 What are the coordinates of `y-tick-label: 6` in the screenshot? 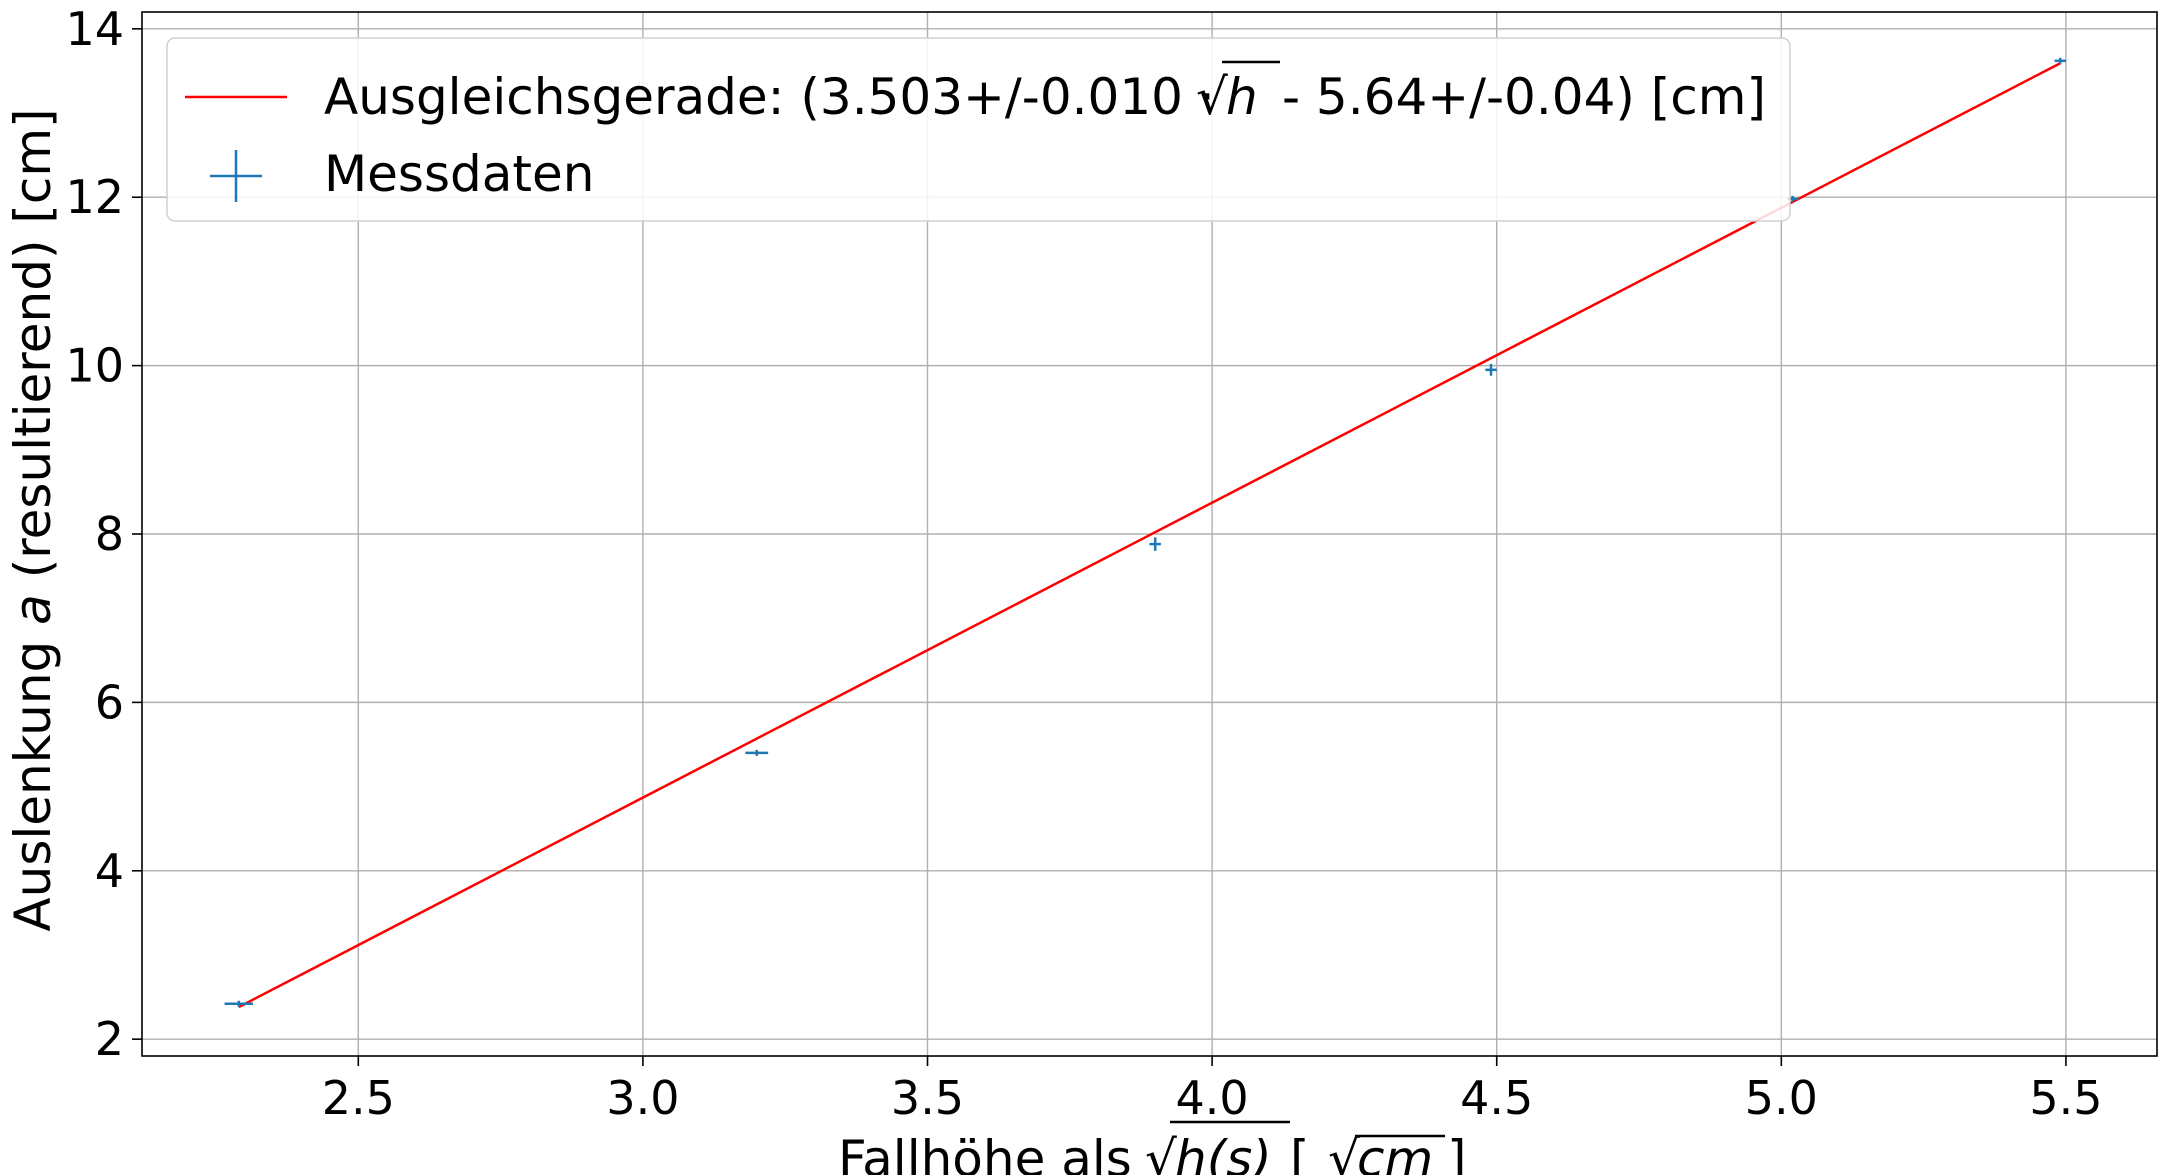 It's located at (109, 702).